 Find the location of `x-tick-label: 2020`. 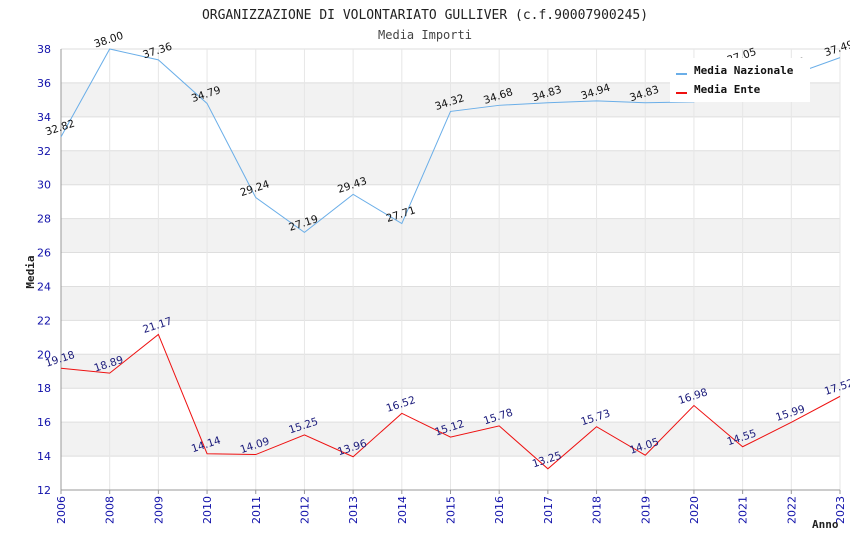

x-tick-label: 2020 is located at coordinates (694, 510).